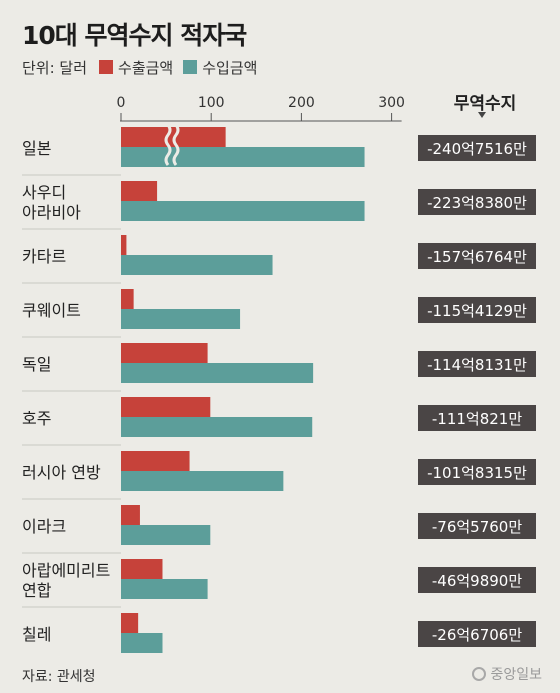  What do you see at coordinates (36, 418) in the screenshot?
I see `category-label: 호주` at bounding box center [36, 418].